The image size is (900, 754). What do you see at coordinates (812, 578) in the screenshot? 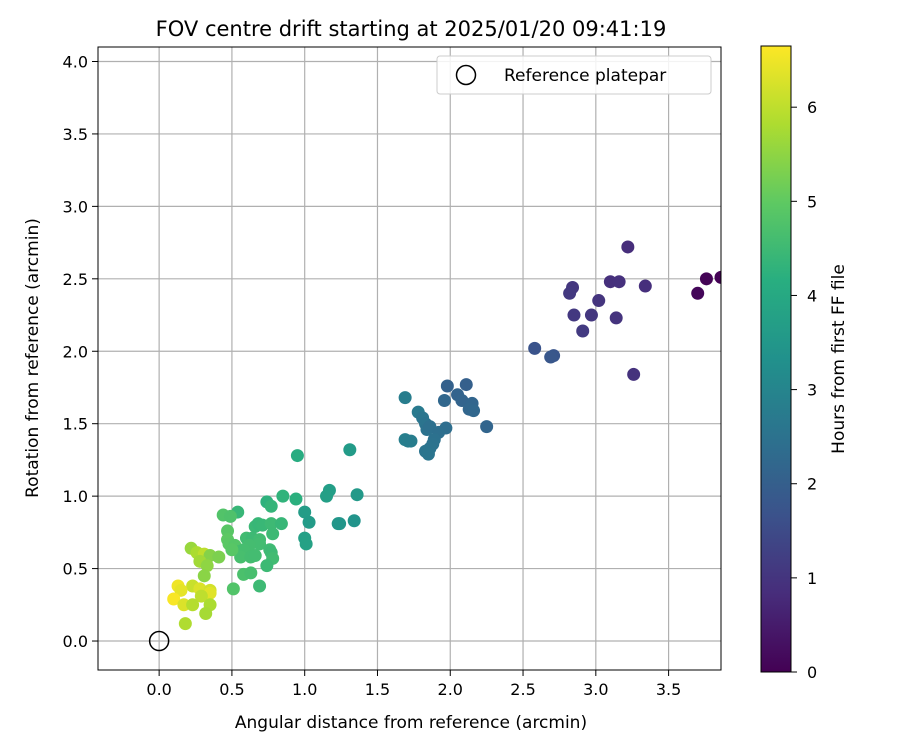
I see `colorbar-tick-label: 1` at bounding box center [812, 578].